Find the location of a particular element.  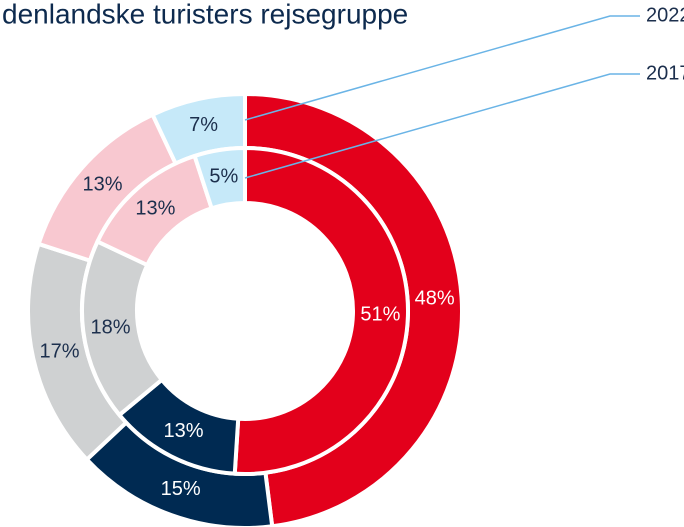

series-label: 2022 is located at coordinates (665, 15).